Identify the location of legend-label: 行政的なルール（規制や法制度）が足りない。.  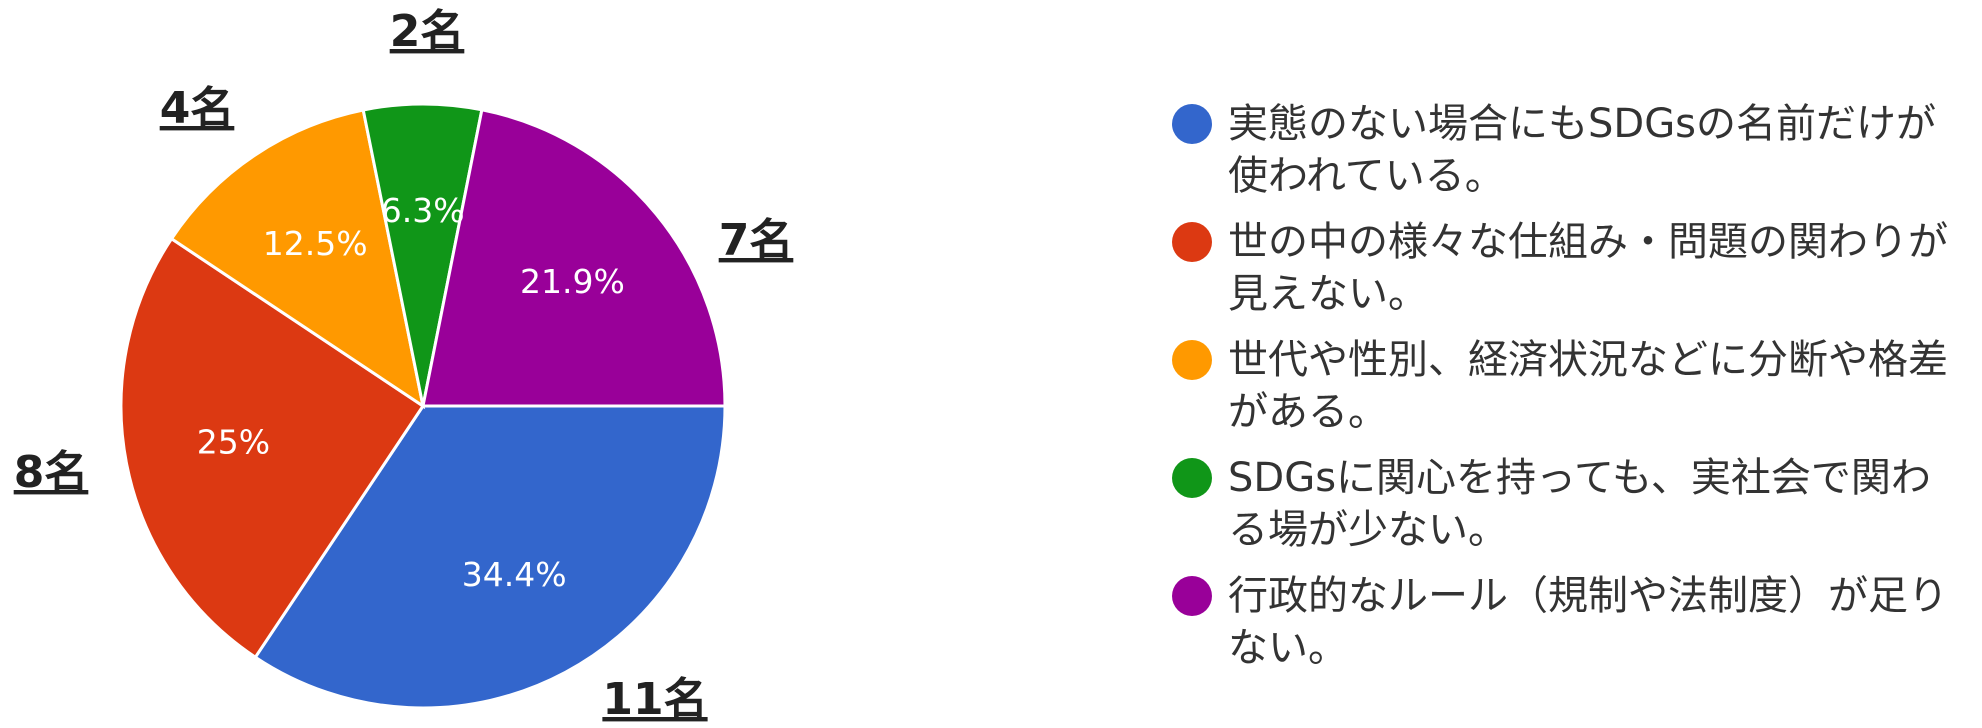
(1588, 622).